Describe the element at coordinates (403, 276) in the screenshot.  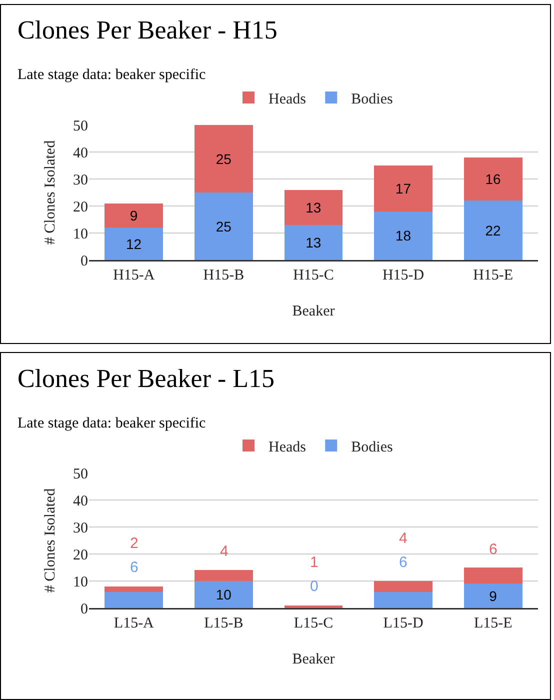
I see `x-tick-label: H15-D` at that location.